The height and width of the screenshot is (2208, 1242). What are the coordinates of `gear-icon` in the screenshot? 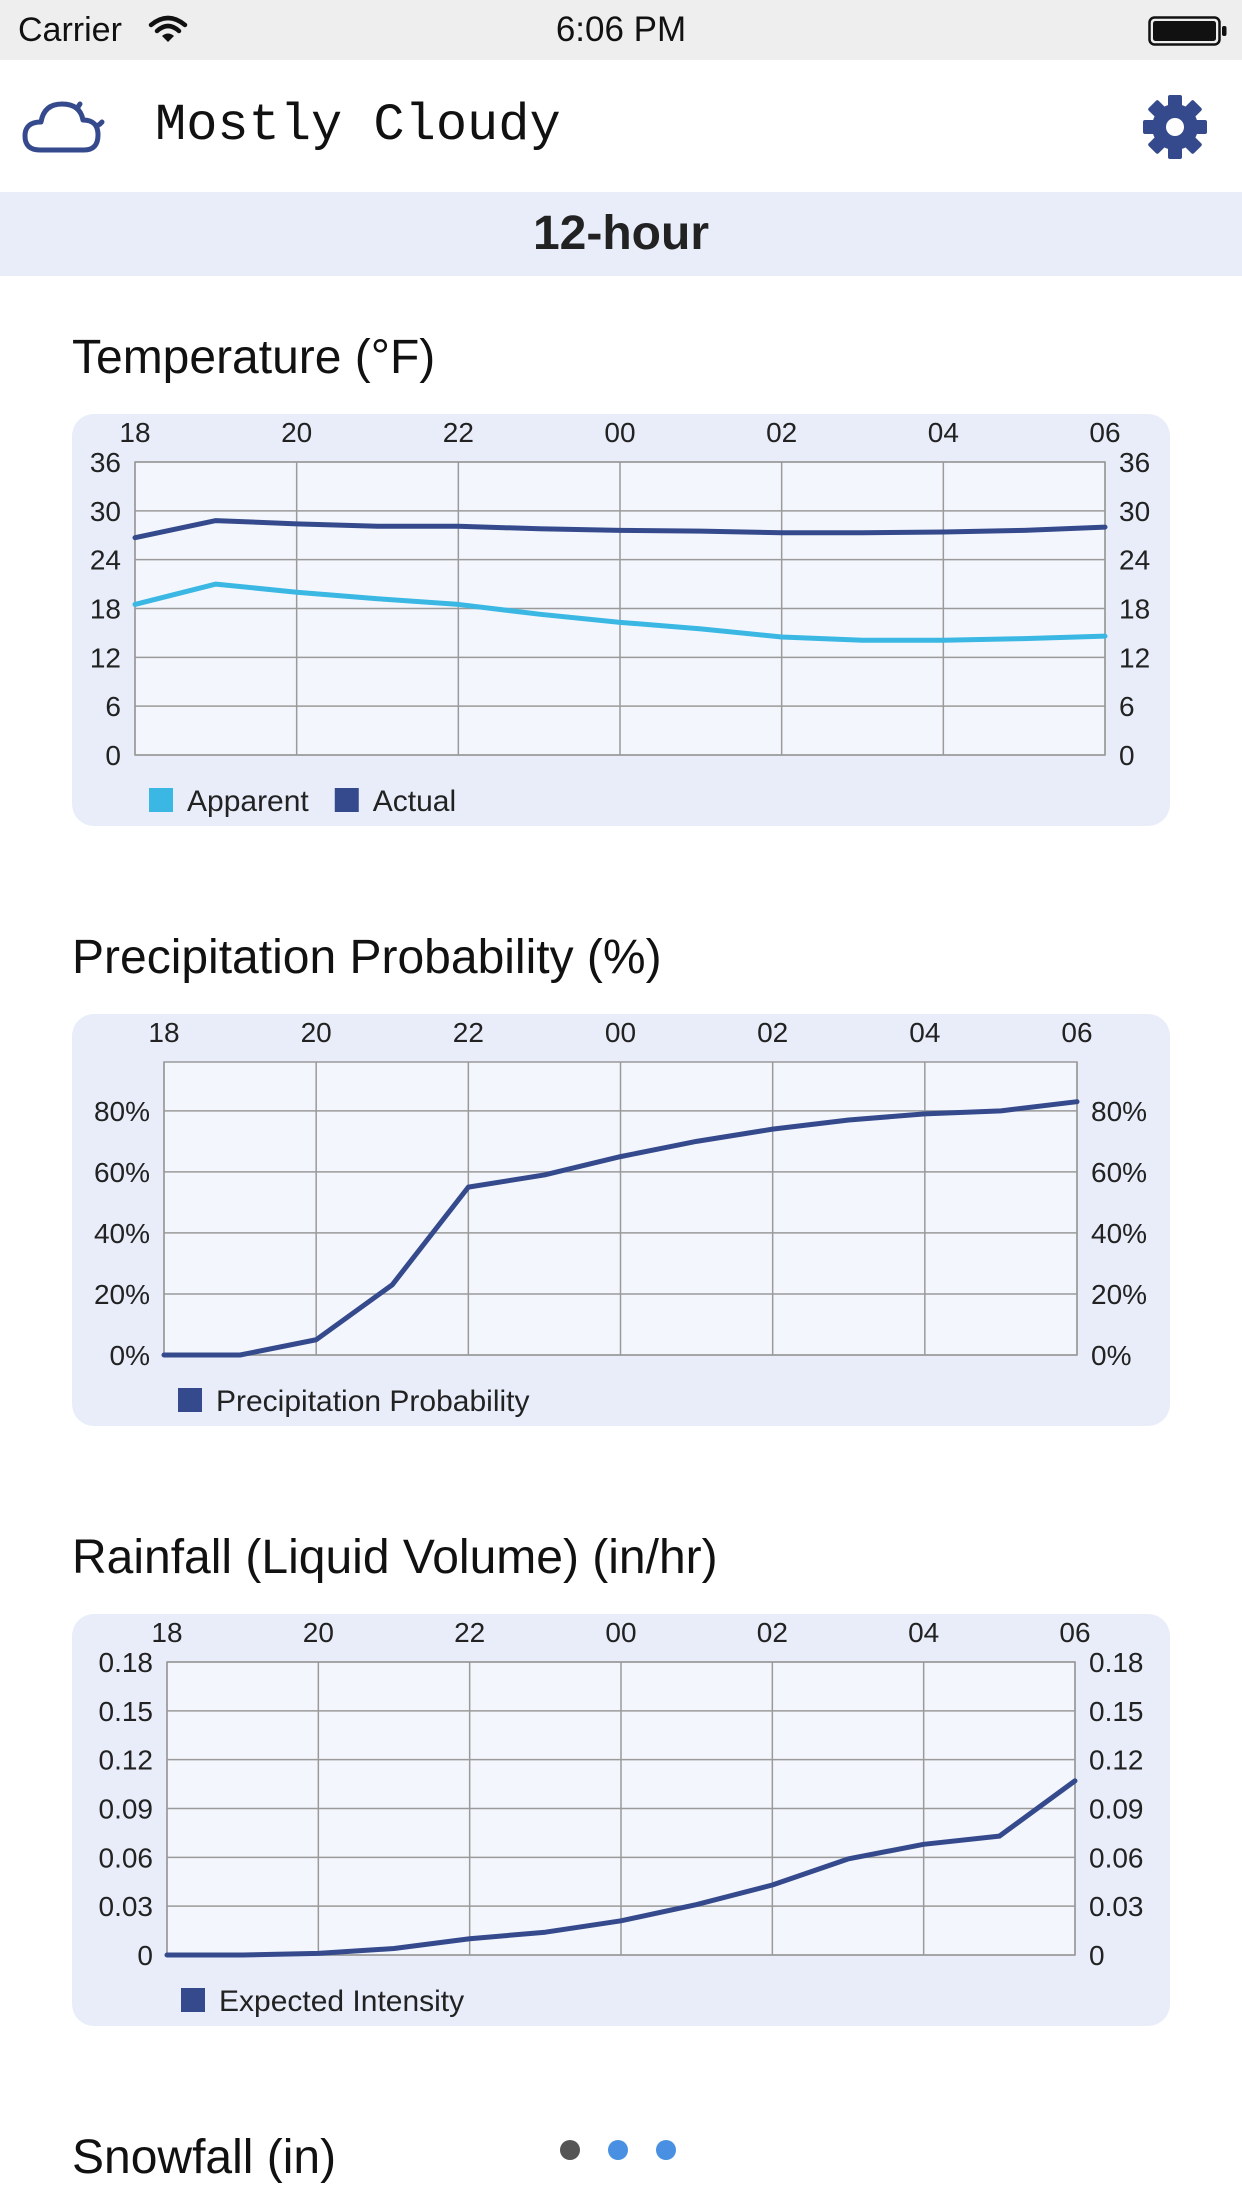 It's located at (1175, 127).